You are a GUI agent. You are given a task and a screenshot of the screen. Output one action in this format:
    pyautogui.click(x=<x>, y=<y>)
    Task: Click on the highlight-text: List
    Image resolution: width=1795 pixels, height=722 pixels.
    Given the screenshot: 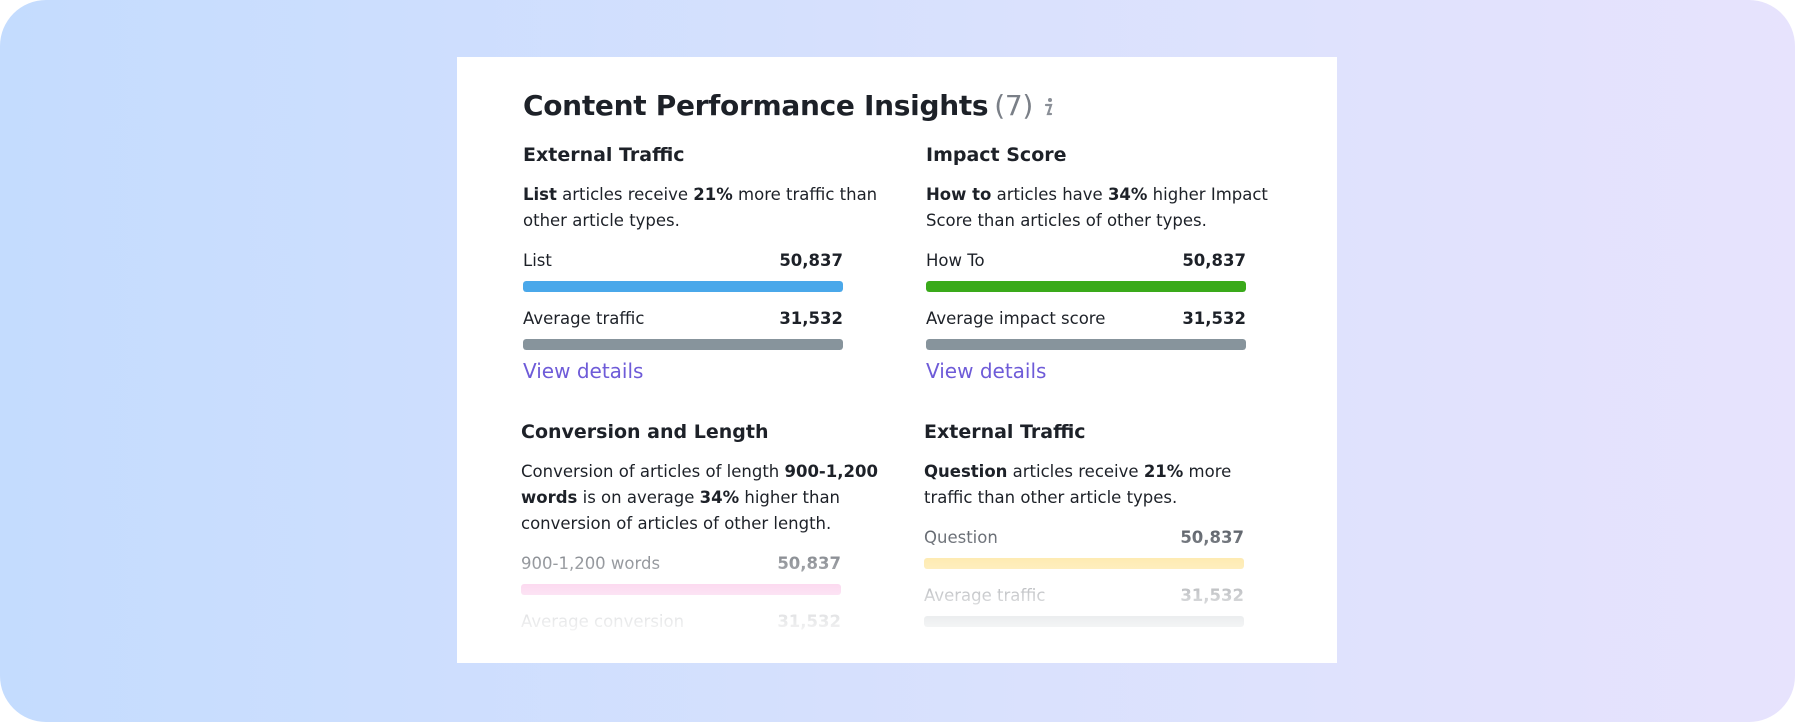 What is the action you would take?
    pyautogui.click(x=540, y=194)
    